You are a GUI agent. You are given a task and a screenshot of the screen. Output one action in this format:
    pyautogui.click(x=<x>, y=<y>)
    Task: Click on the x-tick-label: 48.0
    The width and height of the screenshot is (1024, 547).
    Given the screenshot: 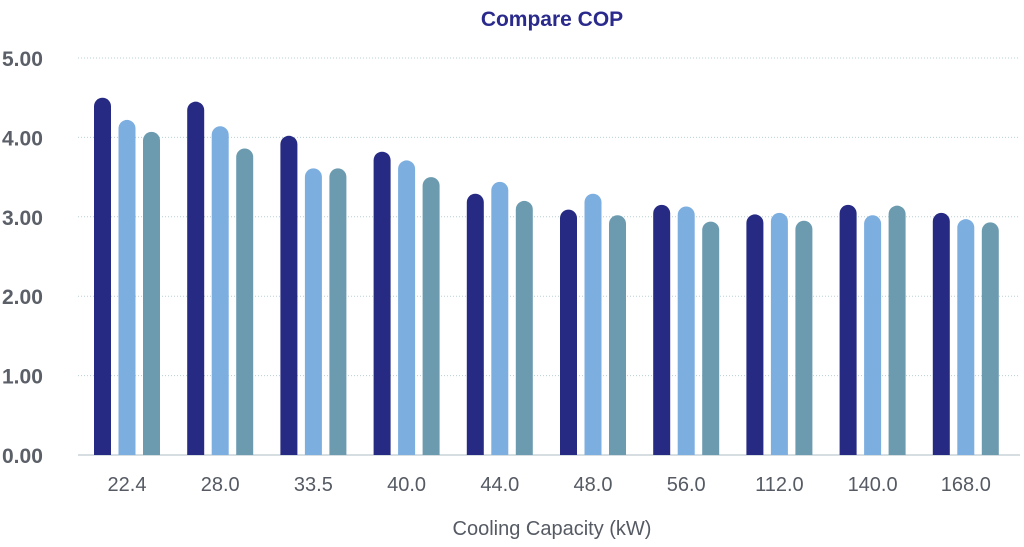 What is the action you would take?
    pyautogui.click(x=593, y=485)
    